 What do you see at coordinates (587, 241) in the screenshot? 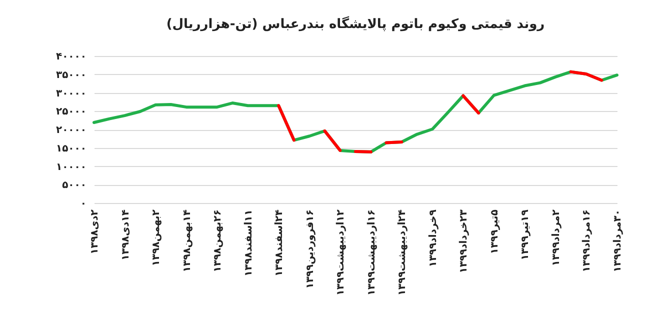
I see `x-tick-label: ۱۶مرداد۱۳۹۹` at bounding box center [587, 241].